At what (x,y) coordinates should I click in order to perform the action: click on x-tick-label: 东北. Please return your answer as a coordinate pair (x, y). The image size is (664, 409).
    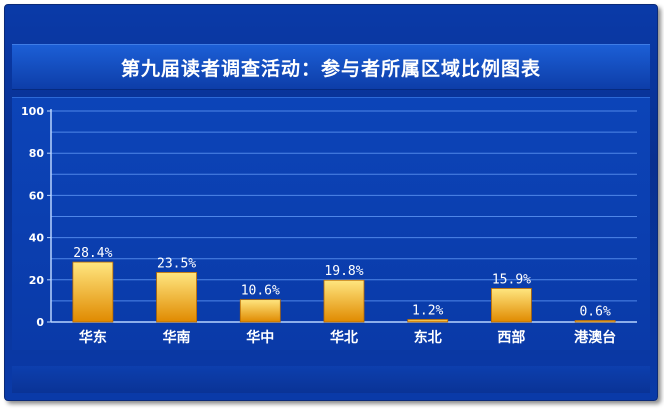
    Looking at the image, I should click on (428, 337).